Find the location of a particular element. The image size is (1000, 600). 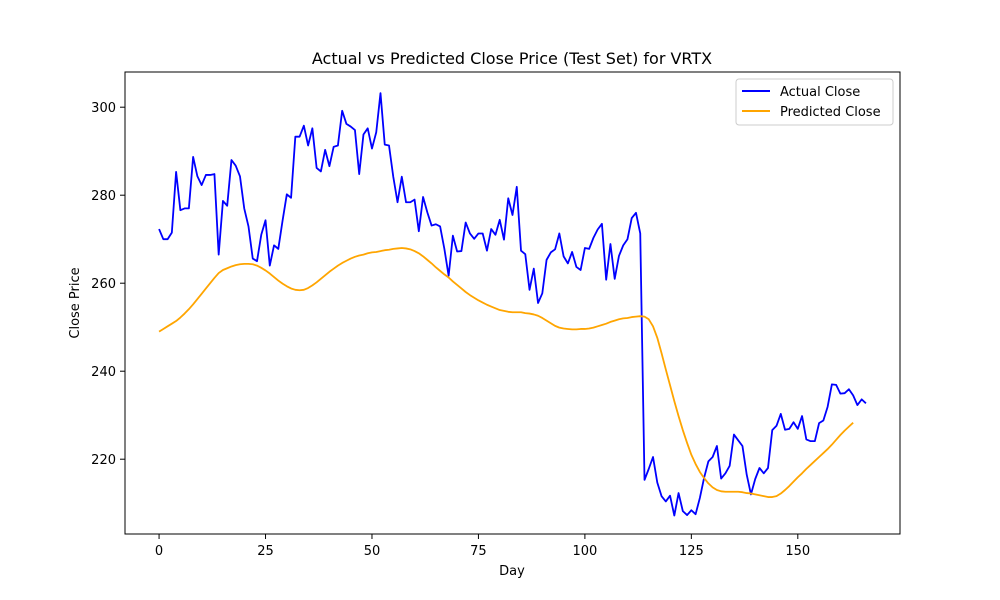

x-axis-label: Day is located at coordinates (512, 571).